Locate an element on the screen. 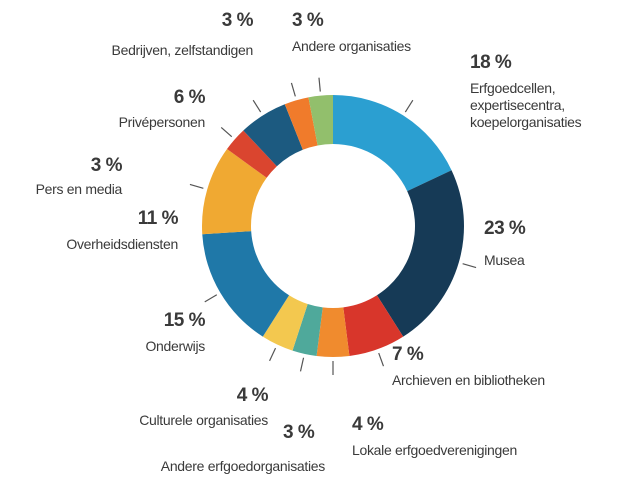  value-label: 11 % is located at coordinates (158, 218).